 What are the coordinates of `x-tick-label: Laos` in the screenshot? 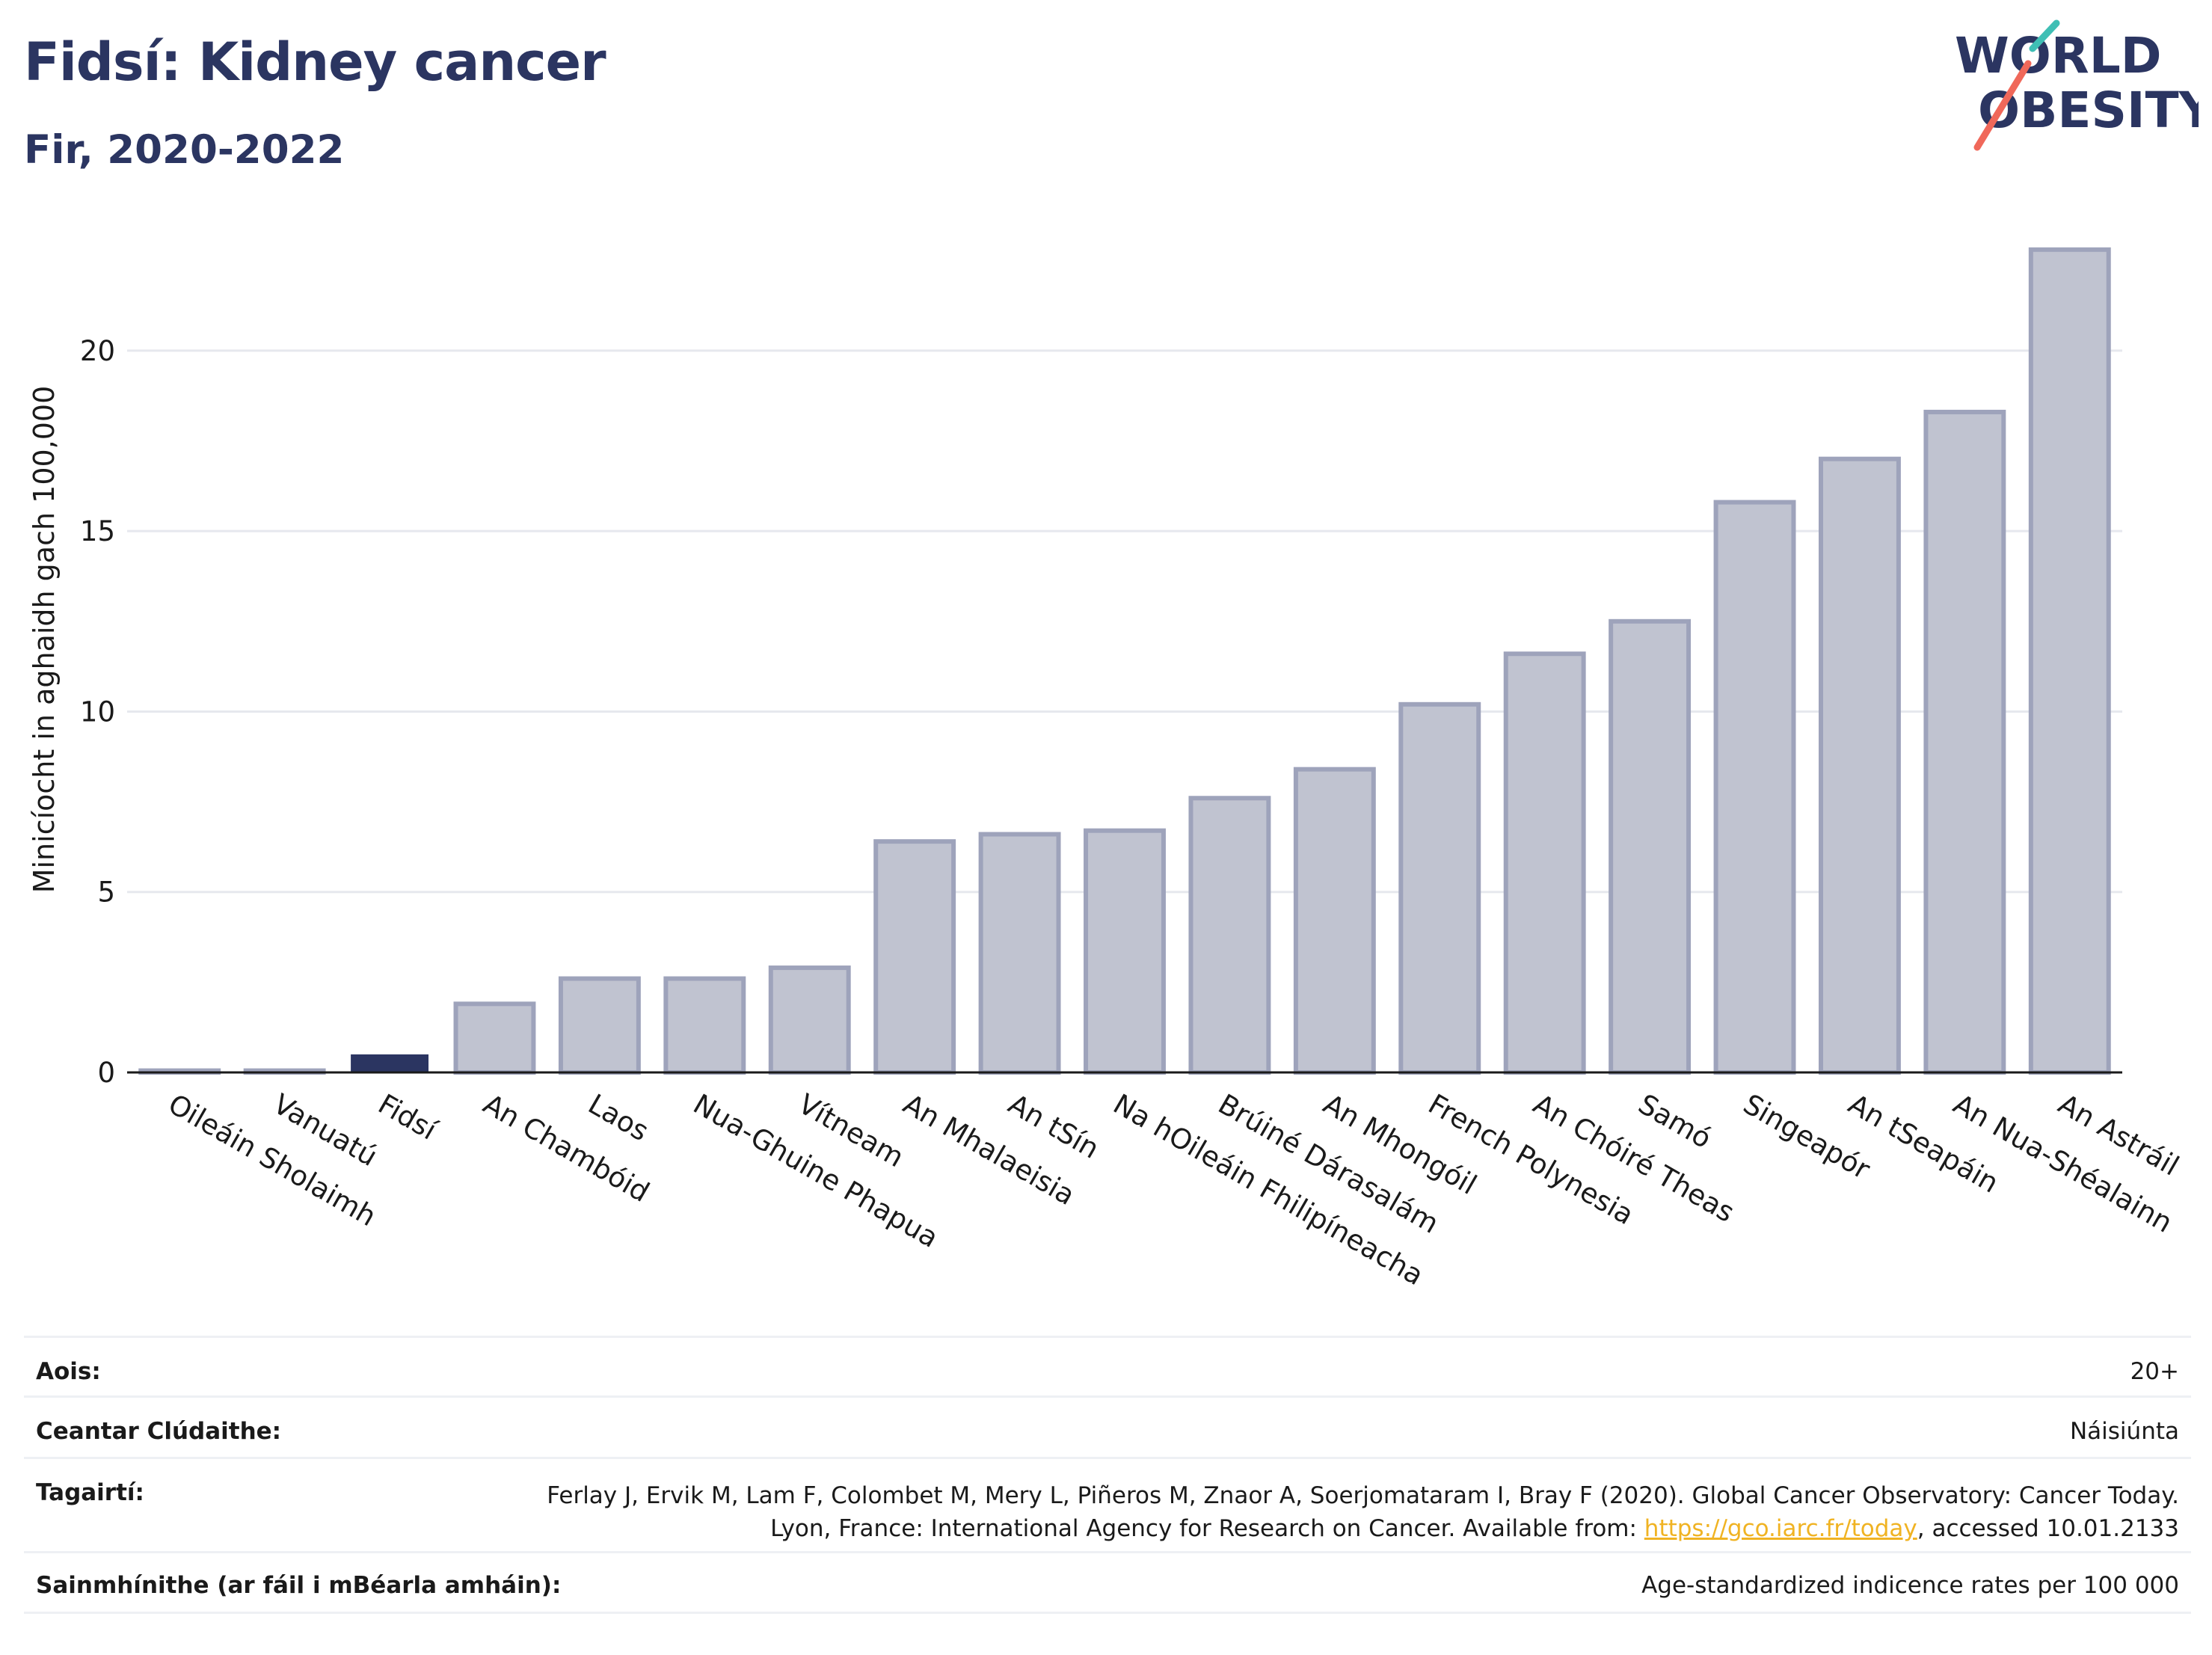 It's located at (618, 1118).